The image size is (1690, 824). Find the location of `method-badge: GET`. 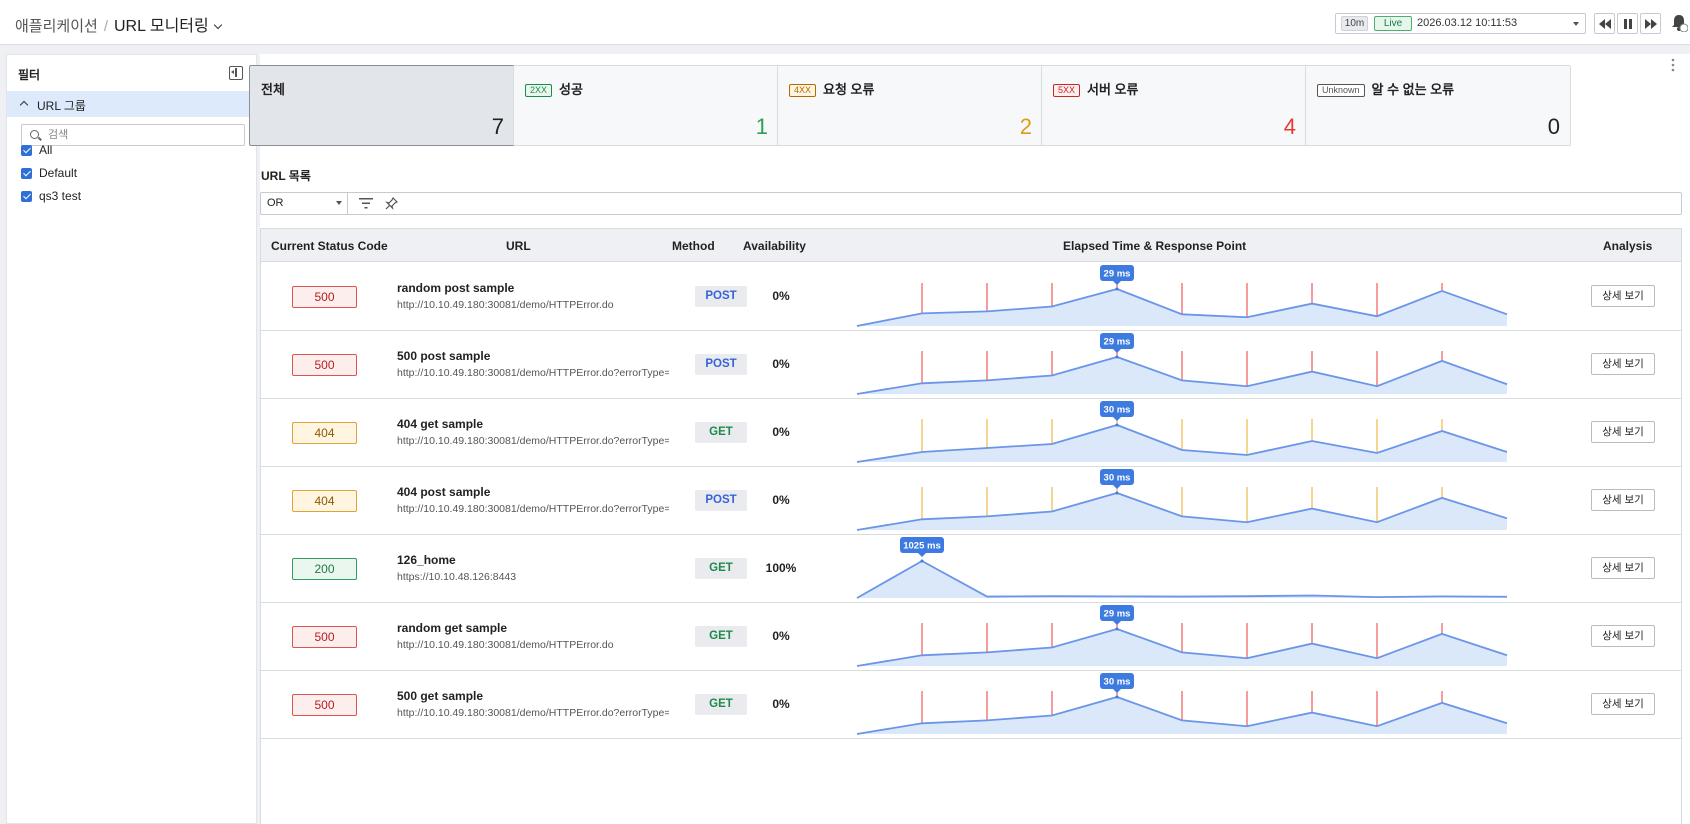

method-badge: GET is located at coordinates (721, 432).